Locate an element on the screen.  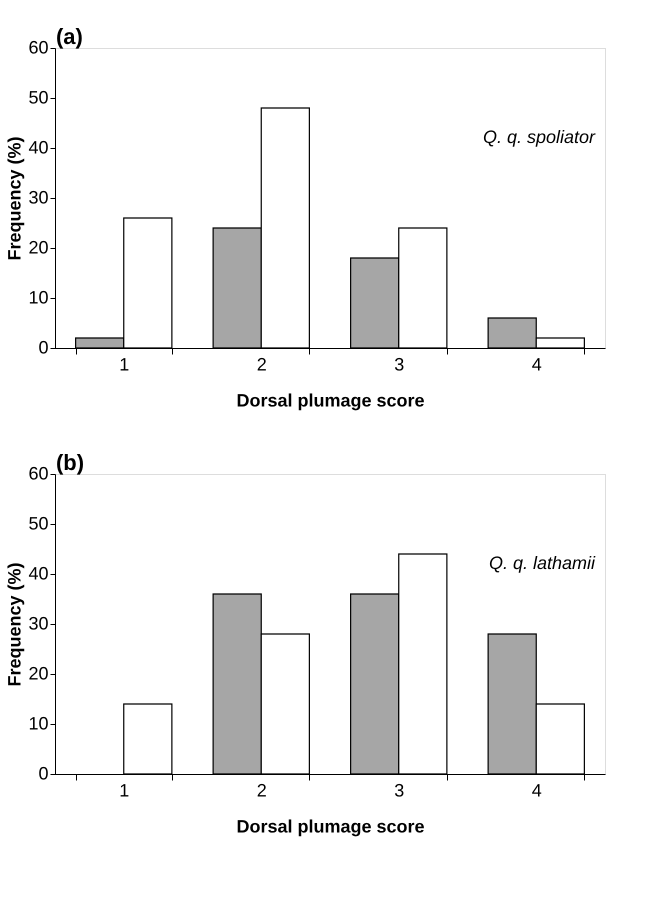
chart-title: (b) is located at coordinates (70, 462).